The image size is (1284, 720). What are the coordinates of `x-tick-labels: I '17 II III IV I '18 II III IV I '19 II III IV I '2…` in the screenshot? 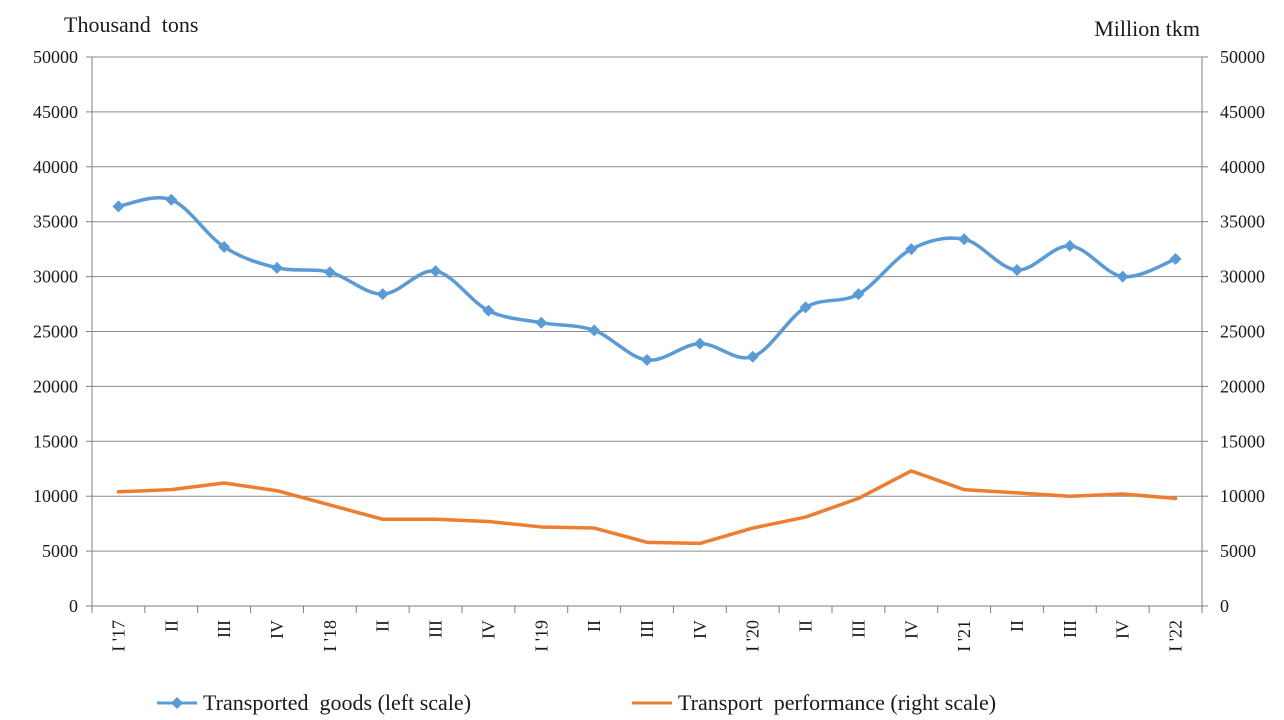 It's located at (646, 636).